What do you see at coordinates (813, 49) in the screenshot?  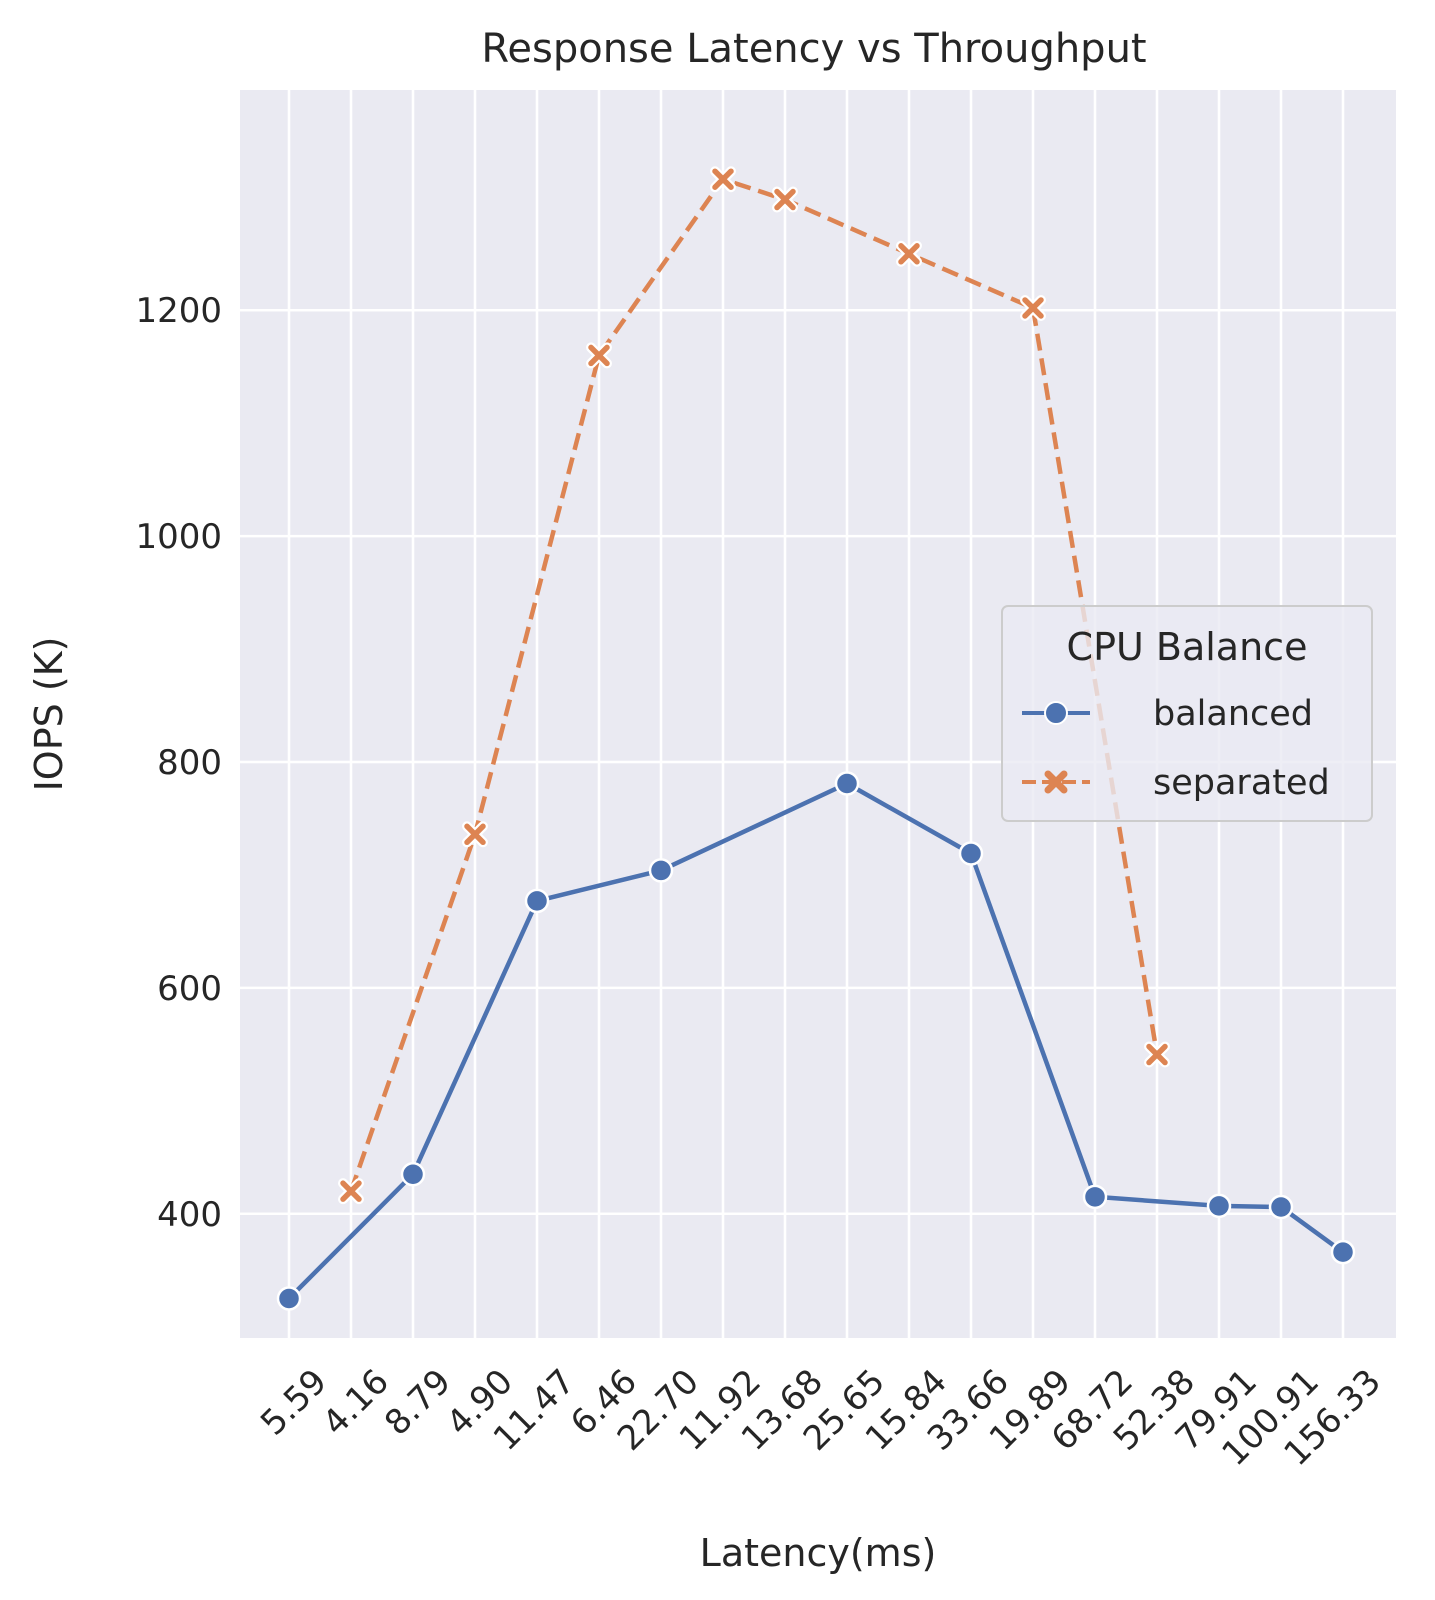 I see `chart-title: Response Latency vs Throughput` at bounding box center [813, 49].